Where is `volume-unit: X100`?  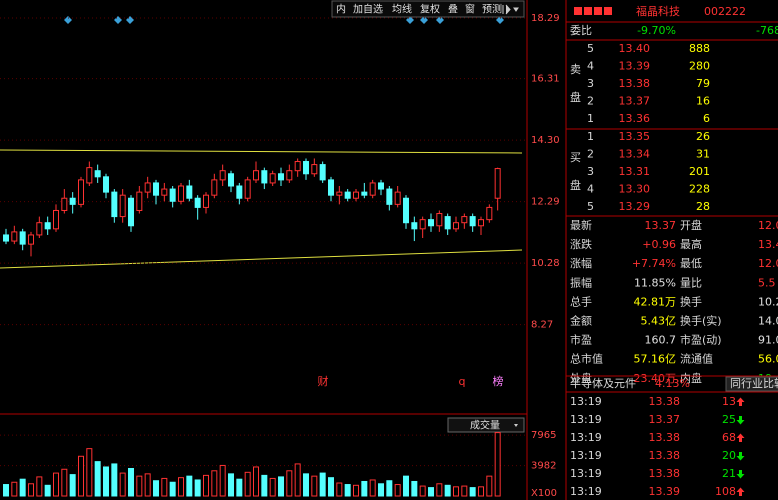
volume-unit: X100 is located at coordinates (544, 493).